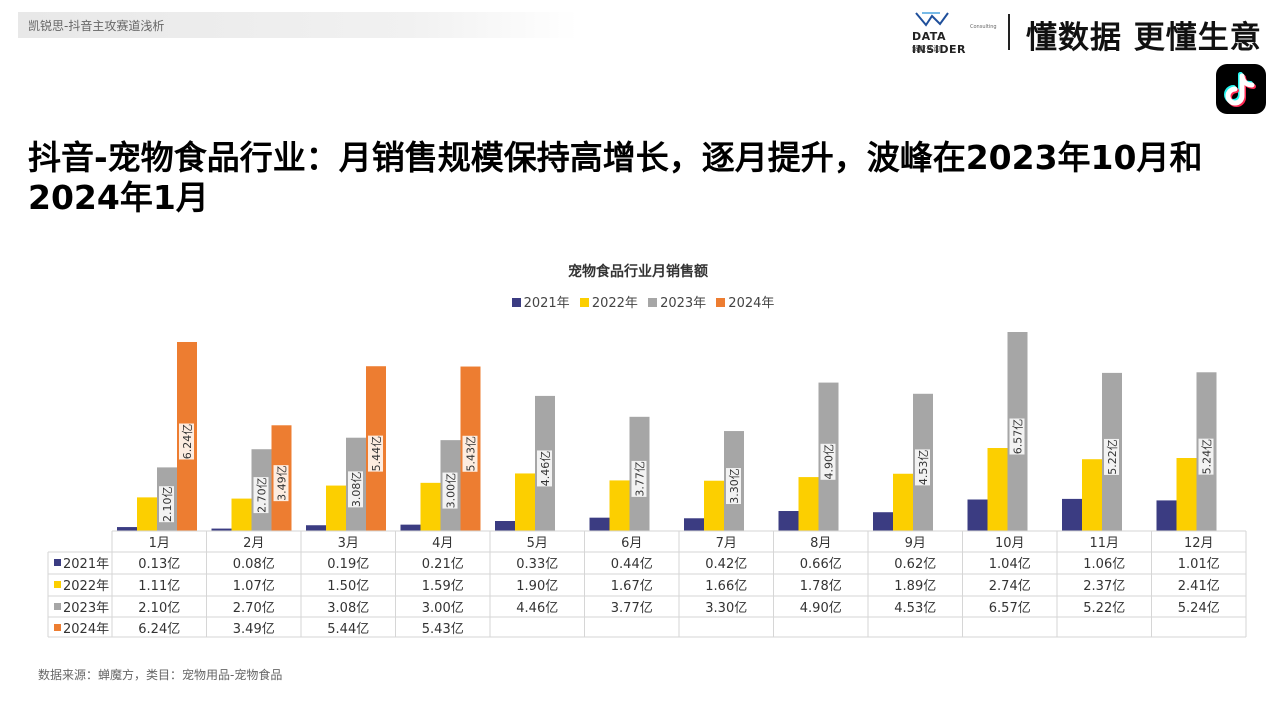 The height and width of the screenshot is (720, 1280). Describe the element at coordinates (443, 586) in the screenshot. I see `table-cell: 1.59亿` at that location.